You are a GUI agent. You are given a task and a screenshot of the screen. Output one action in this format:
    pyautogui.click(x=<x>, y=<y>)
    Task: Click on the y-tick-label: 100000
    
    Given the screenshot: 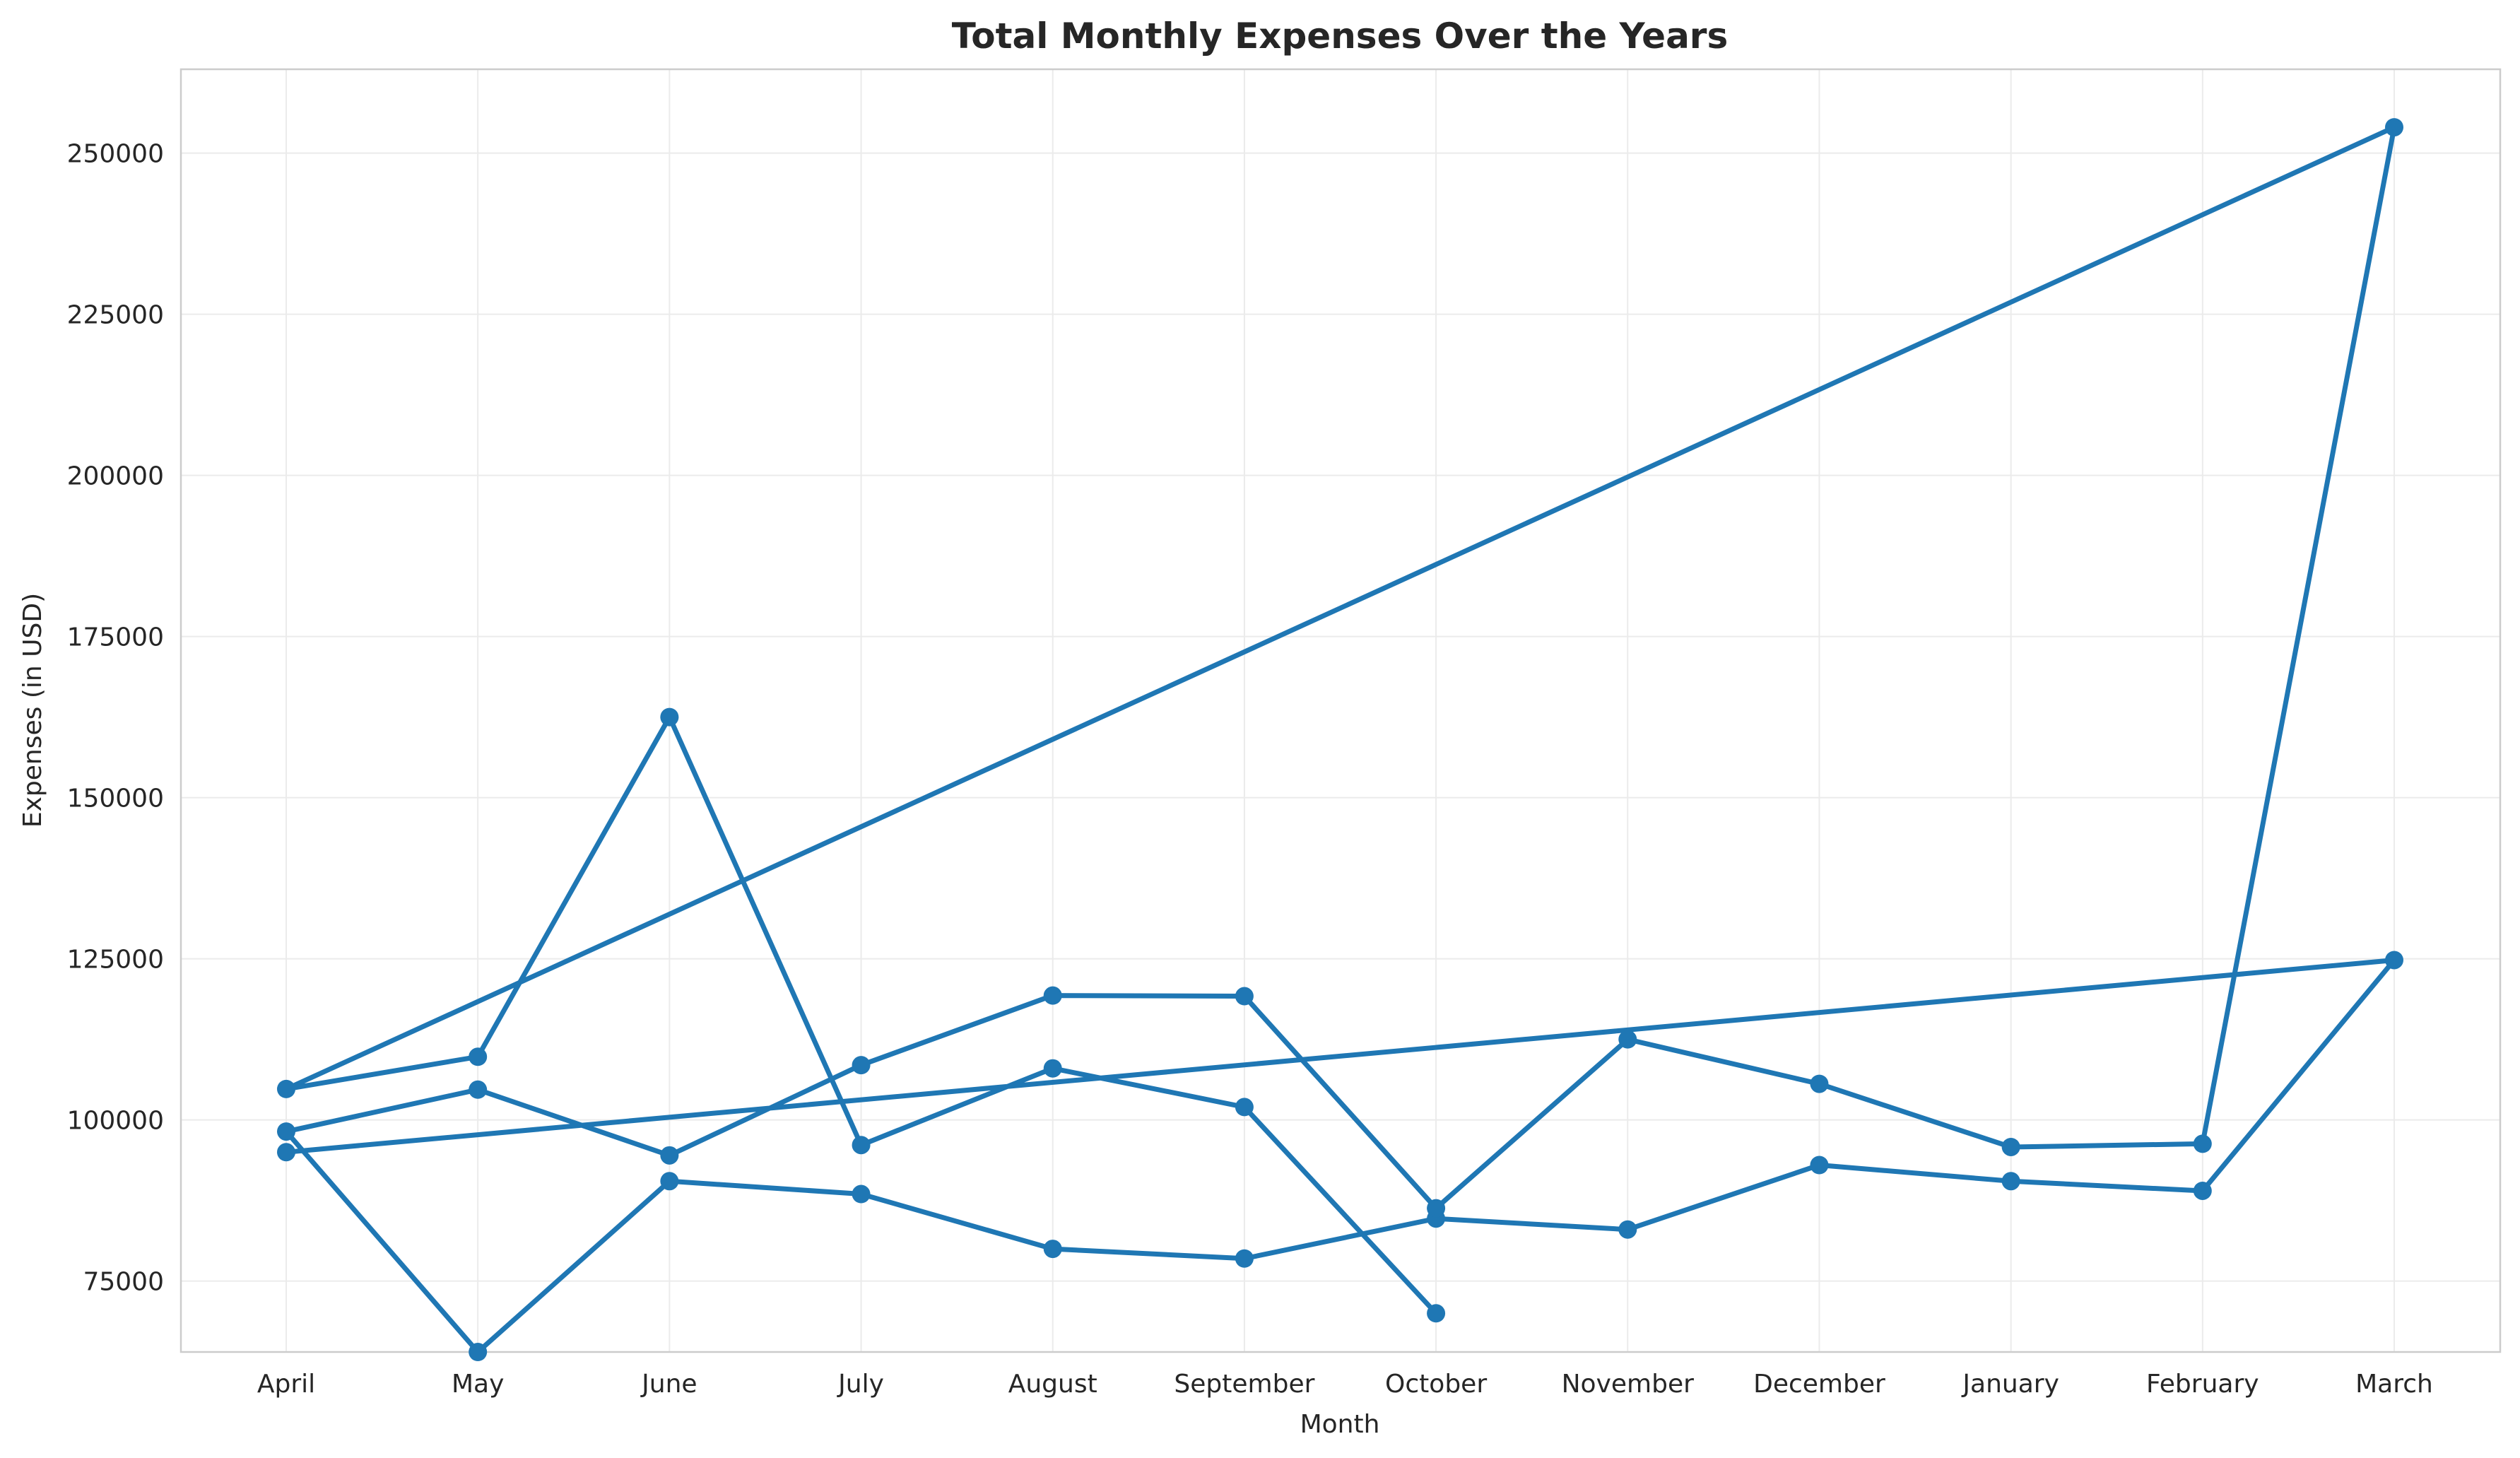 What is the action you would take?
    pyautogui.click(x=115, y=1121)
    